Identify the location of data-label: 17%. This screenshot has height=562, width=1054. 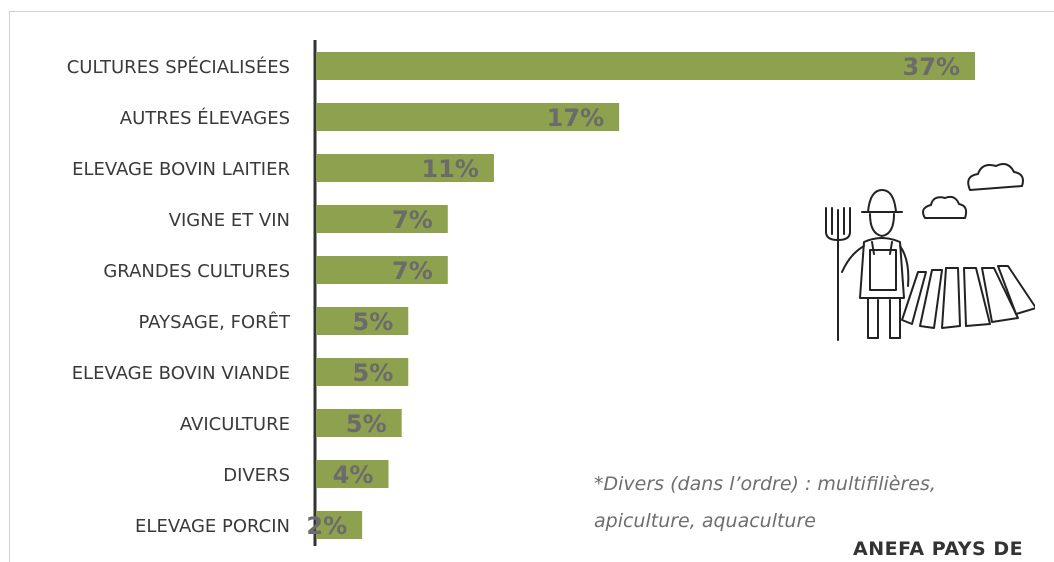
(575, 118).